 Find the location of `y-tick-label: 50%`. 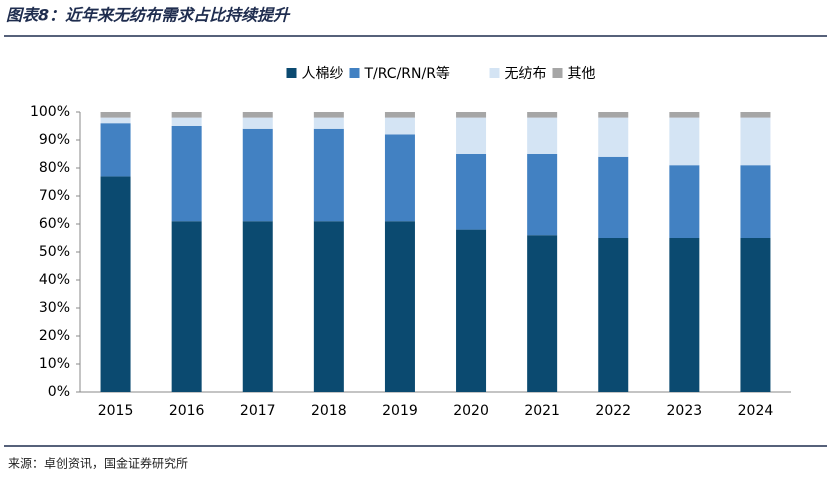

y-tick-label: 50% is located at coordinates (54, 252).